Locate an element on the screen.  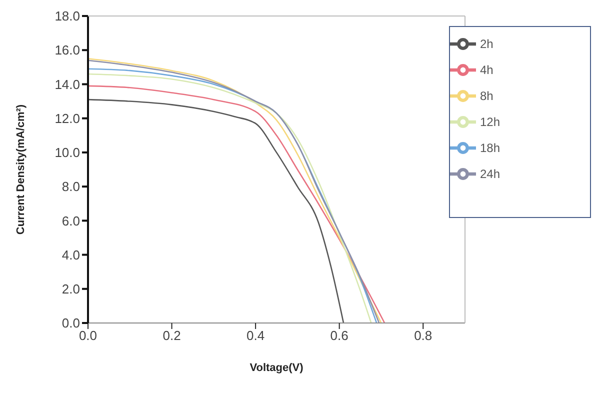
y-axis-title: Current Density(mA/cm²) is located at coordinates (20, 169).